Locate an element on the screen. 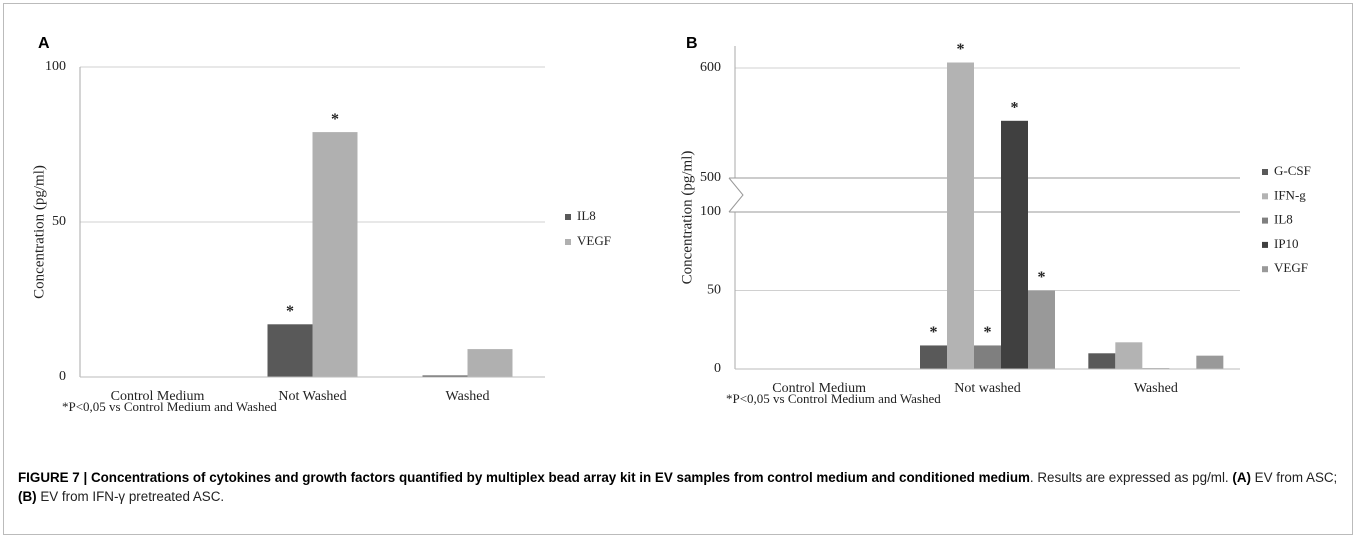 The width and height of the screenshot is (1356, 538). y-tick-label: 600 is located at coordinates (710, 67).